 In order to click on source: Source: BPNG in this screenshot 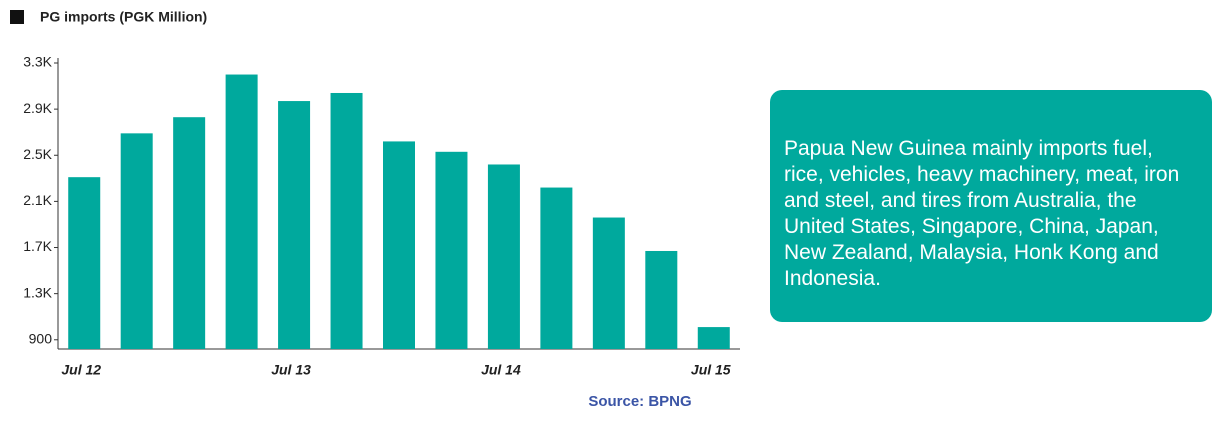, I will do `click(639, 401)`.